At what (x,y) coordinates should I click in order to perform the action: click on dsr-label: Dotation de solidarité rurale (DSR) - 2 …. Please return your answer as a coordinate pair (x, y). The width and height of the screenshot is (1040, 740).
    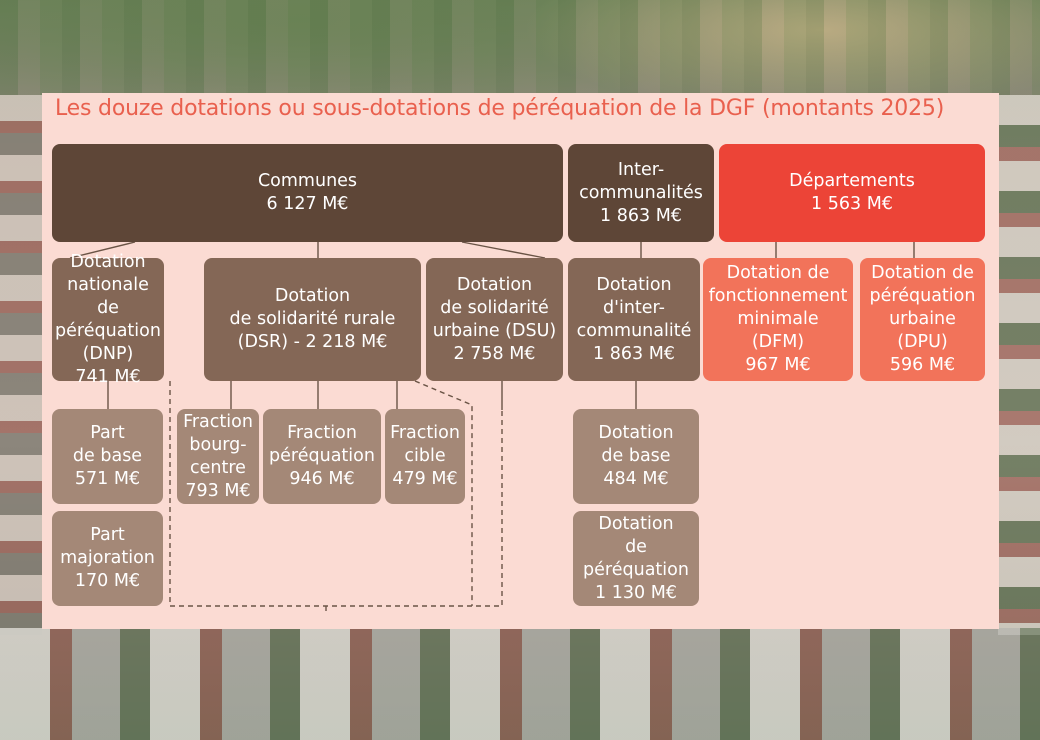
    Looking at the image, I should click on (312, 319).